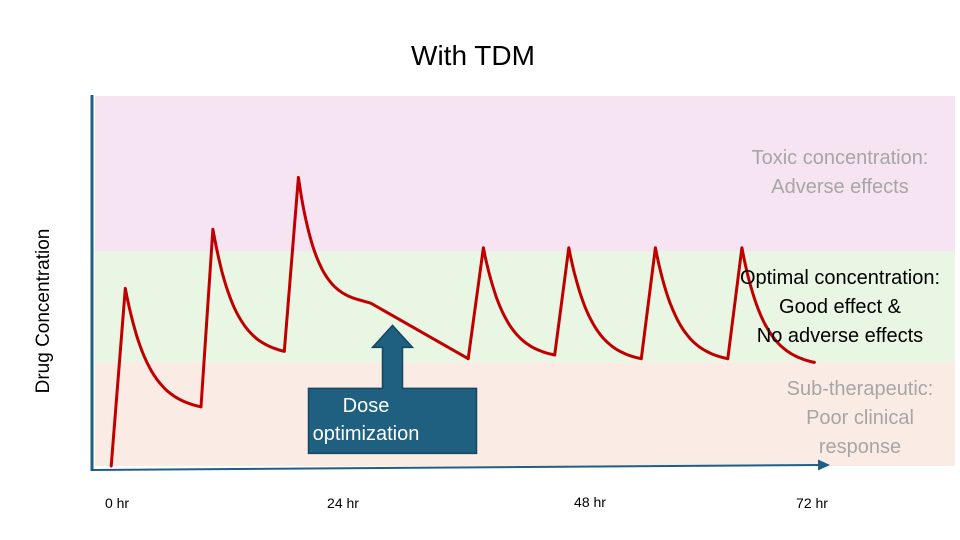  Describe the element at coordinates (366, 420) in the screenshot. I see `dose-optimization-callout-label: Dose optimization` at that location.